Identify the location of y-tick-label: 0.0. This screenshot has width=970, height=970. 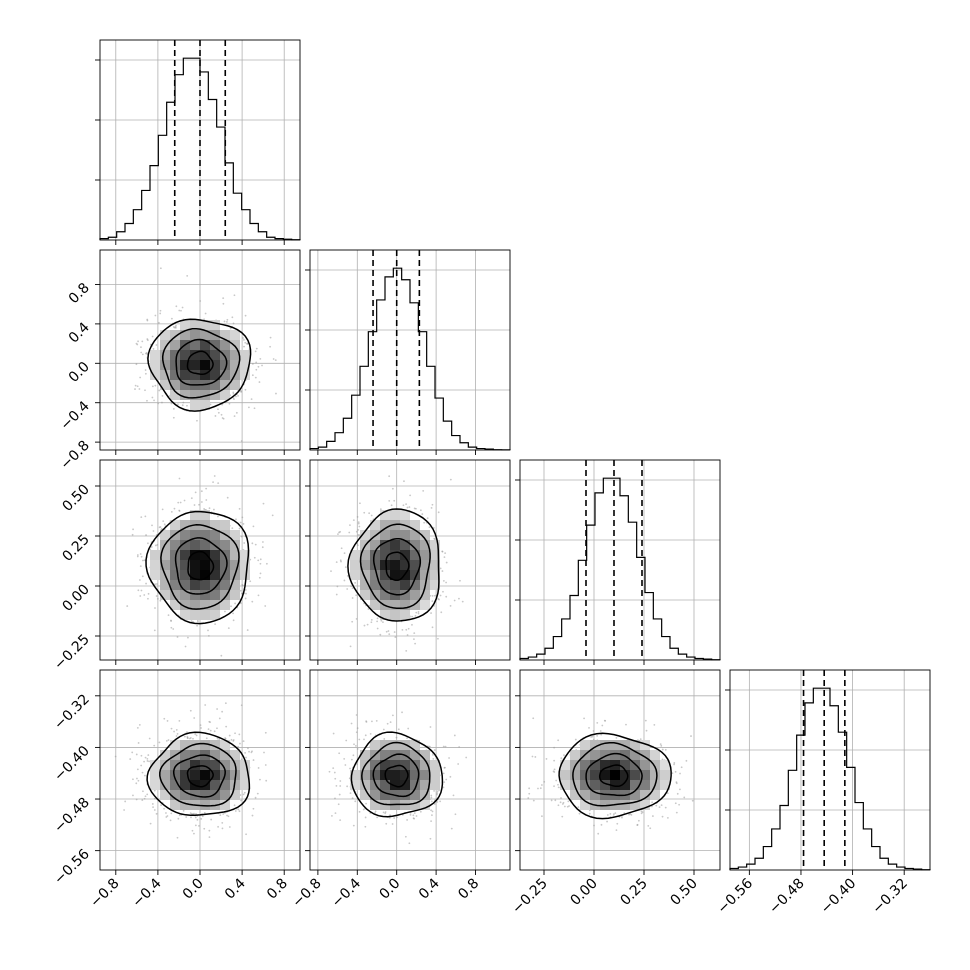
(79, 372).